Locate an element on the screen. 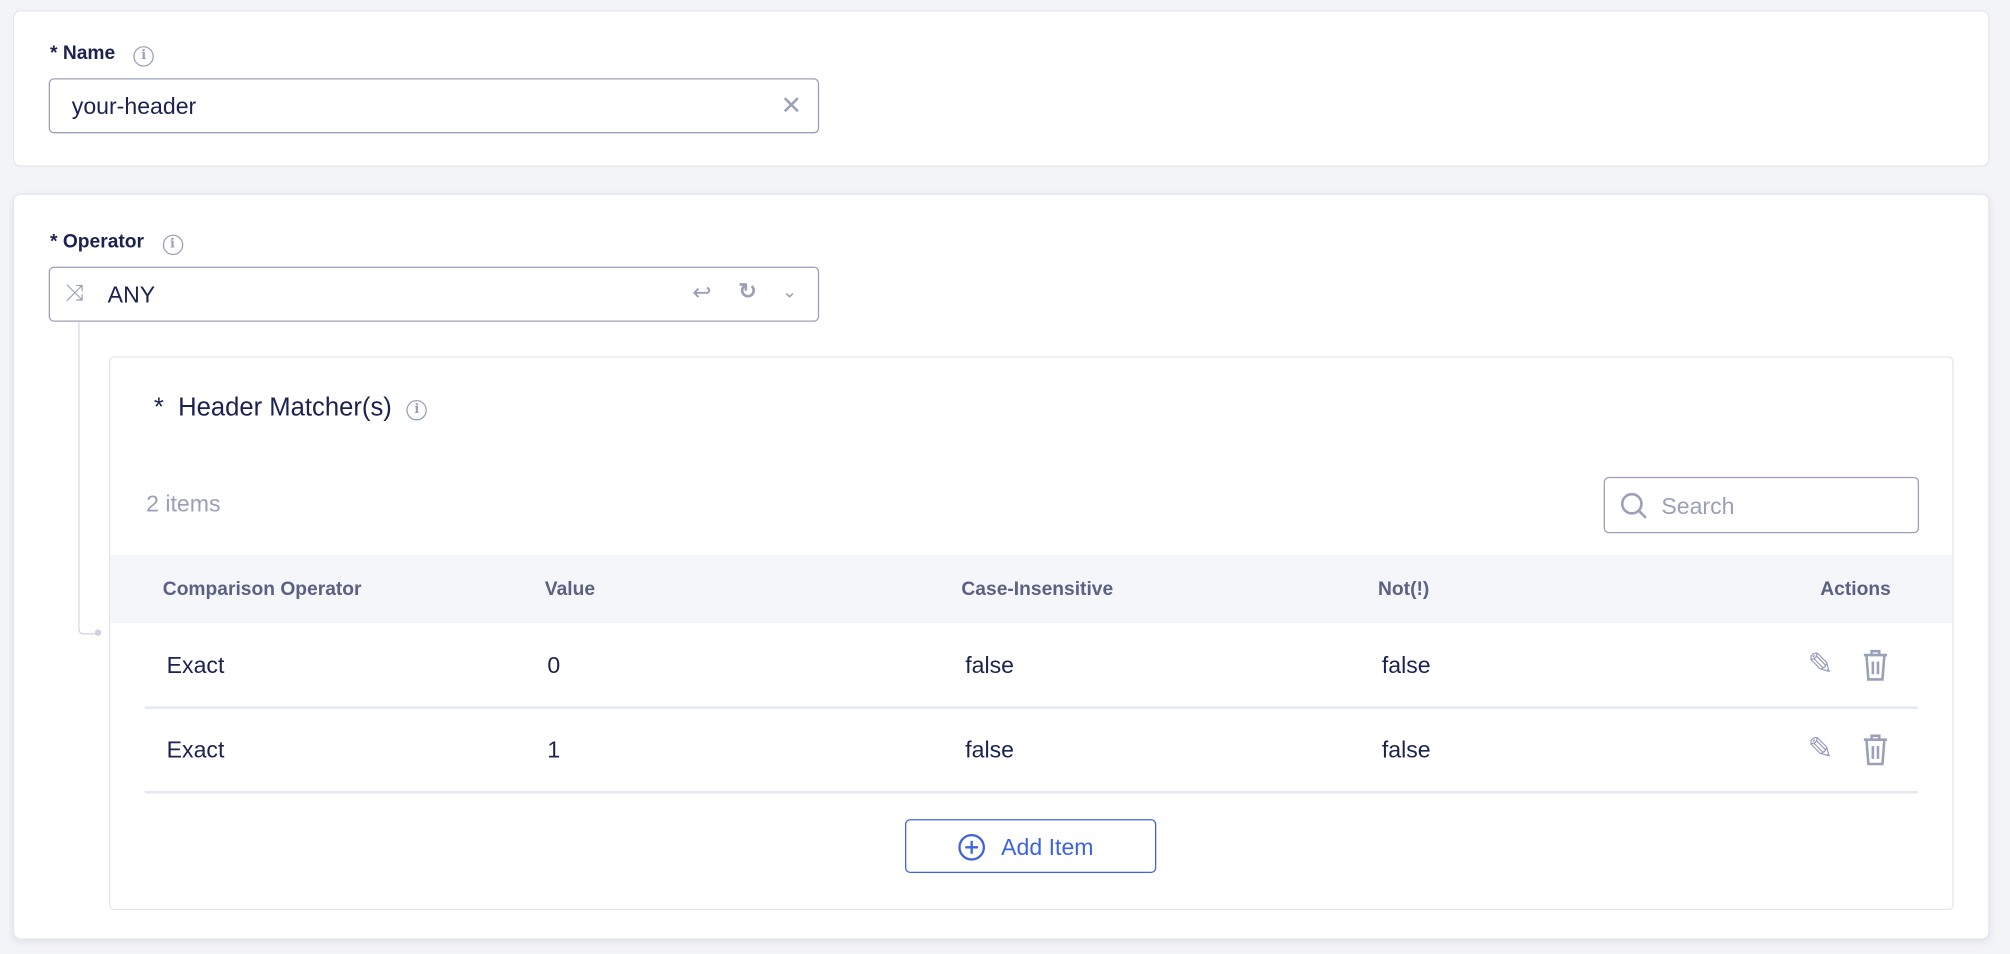 The image size is (2010, 954). operator-select: ⤨ ANY ↩ ↻ ⌄ is located at coordinates (434, 294).